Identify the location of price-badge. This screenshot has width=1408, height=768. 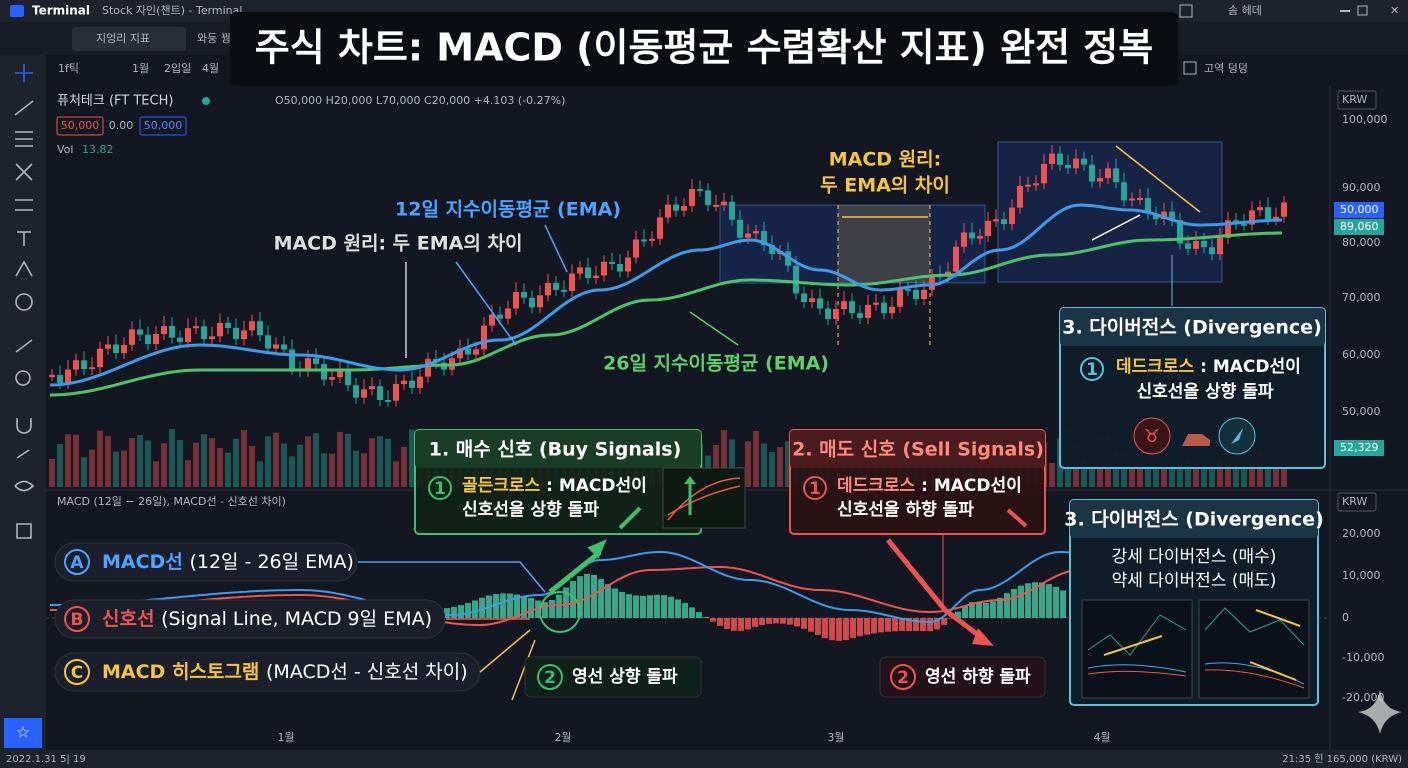
(1359, 210).